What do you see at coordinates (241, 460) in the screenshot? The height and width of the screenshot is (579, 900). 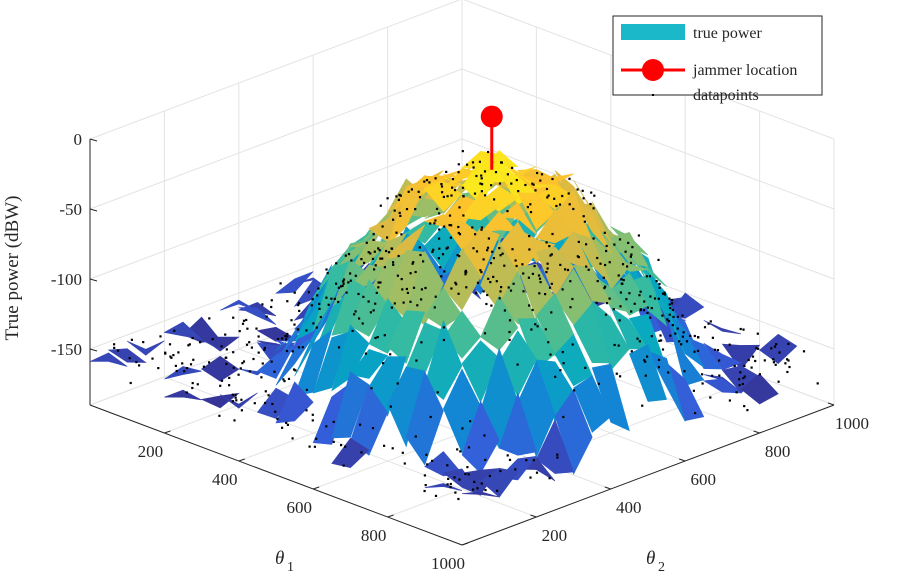 I see `x-tick-mark` at bounding box center [241, 460].